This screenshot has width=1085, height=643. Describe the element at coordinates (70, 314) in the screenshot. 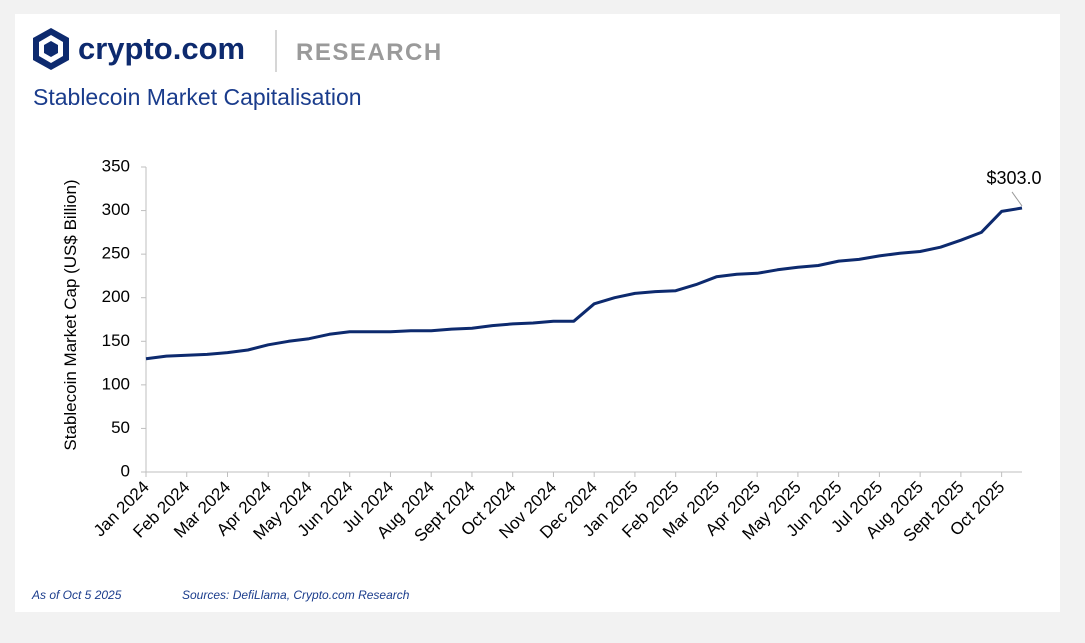

I see `y-axis-label: Stablecoin Market Cap (US$ Billion)` at that location.